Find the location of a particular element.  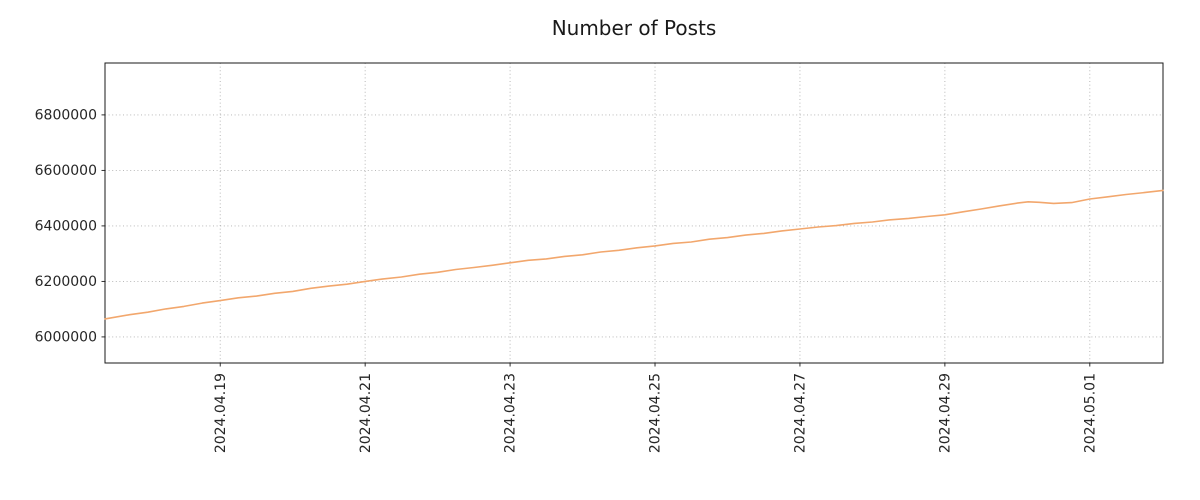

x-tick-label: 2024.04.19 is located at coordinates (221, 413).